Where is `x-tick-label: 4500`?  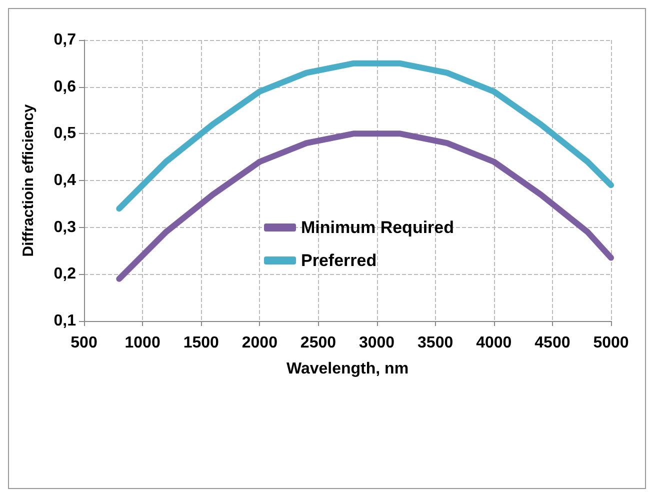
x-tick-label: 4500 is located at coordinates (552, 343).